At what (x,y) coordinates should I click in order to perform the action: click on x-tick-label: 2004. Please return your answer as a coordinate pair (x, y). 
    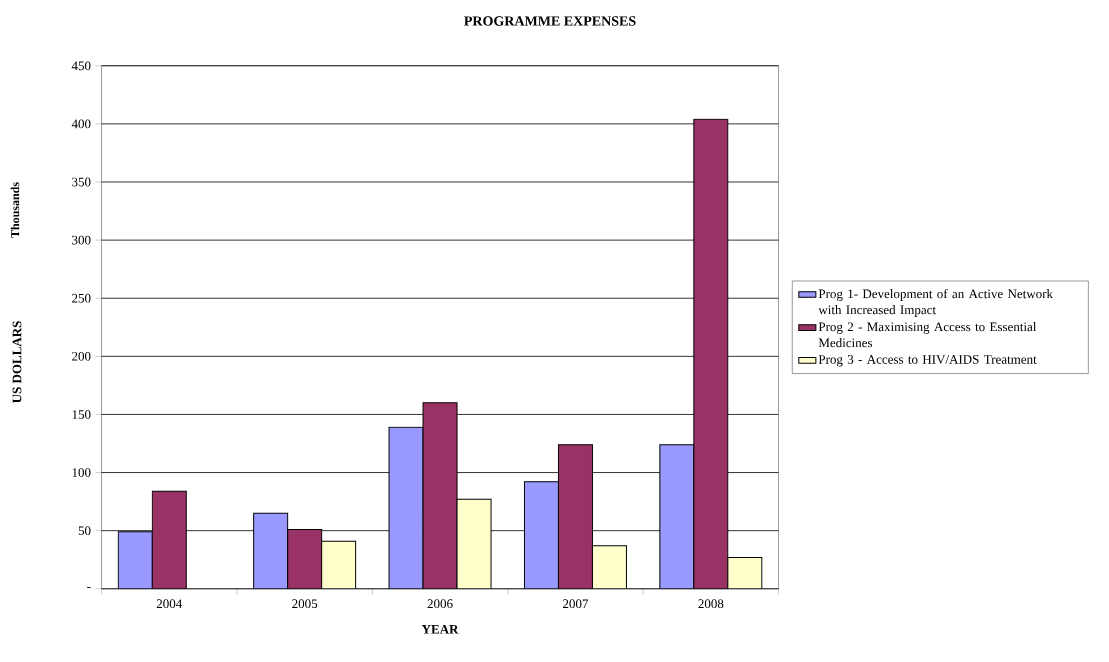
    Looking at the image, I should click on (169, 604).